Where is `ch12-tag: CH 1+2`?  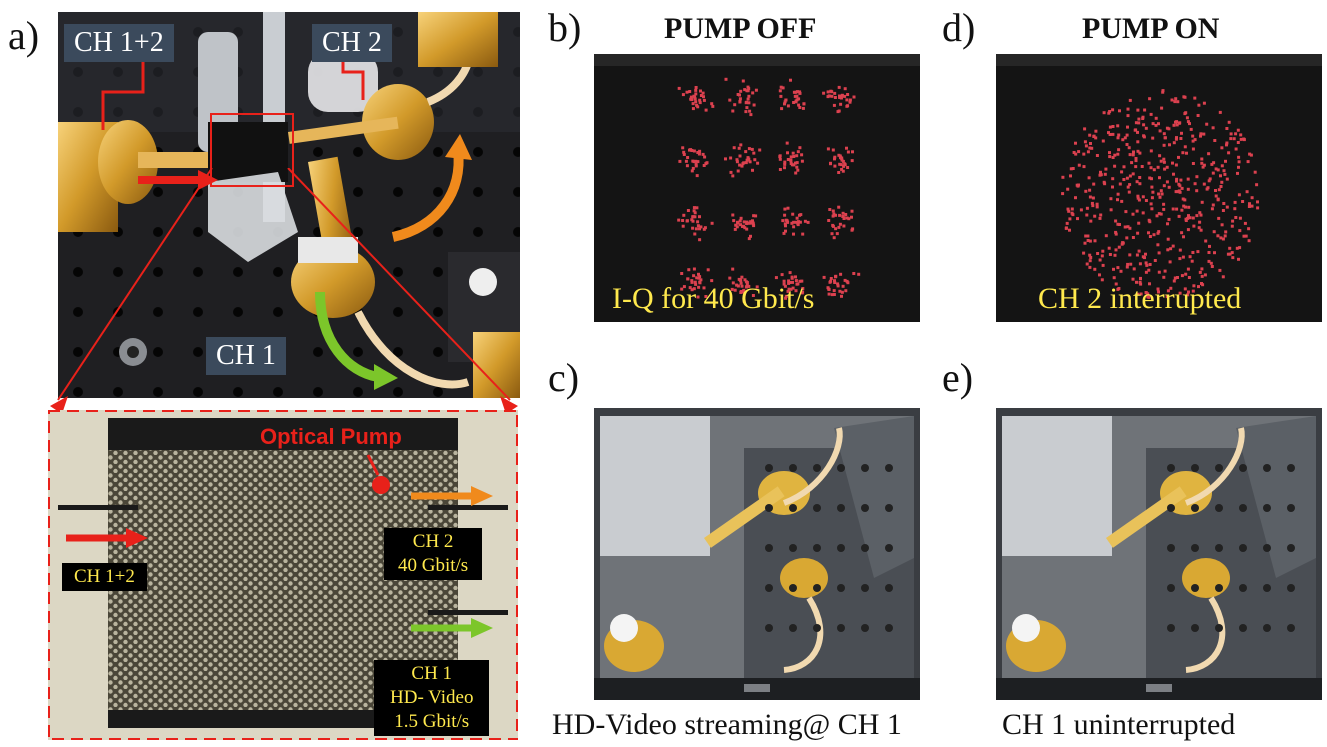
ch12-tag: CH 1+2 is located at coordinates (119, 43).